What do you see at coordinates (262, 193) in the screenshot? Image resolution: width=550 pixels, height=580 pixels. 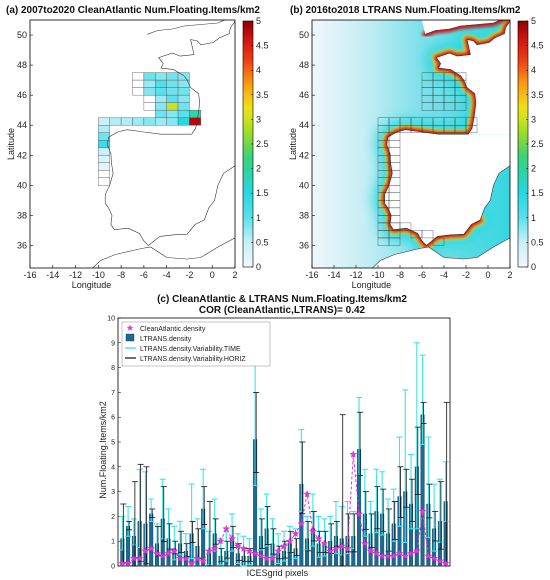 I see `pa-colorbar-tick-label: 1.5` at bounding box center [262, 193].